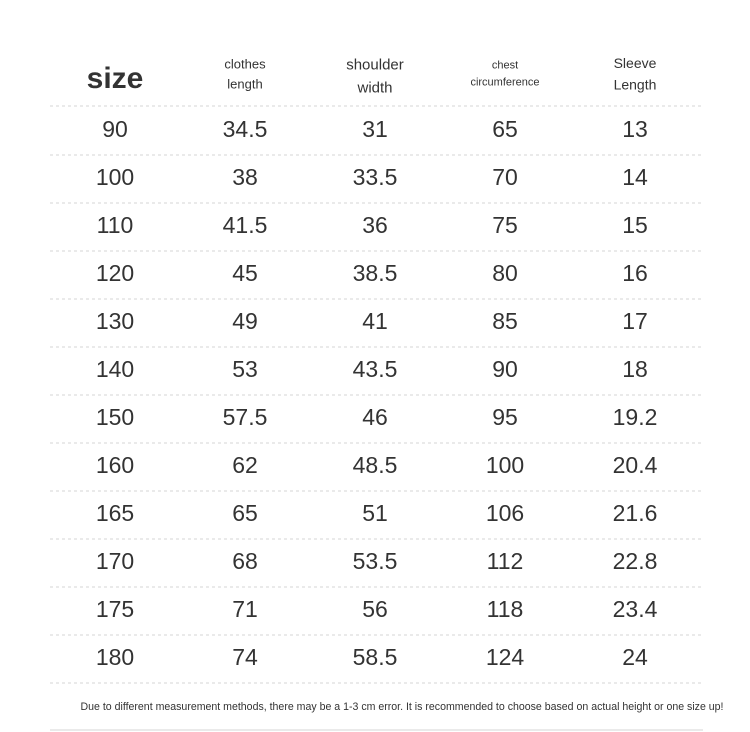 The height and width of the screenshot is (732, 750). Describe the element at coordinates (375, 321) in the screenshot. I see `table-cell: 41` at that location.